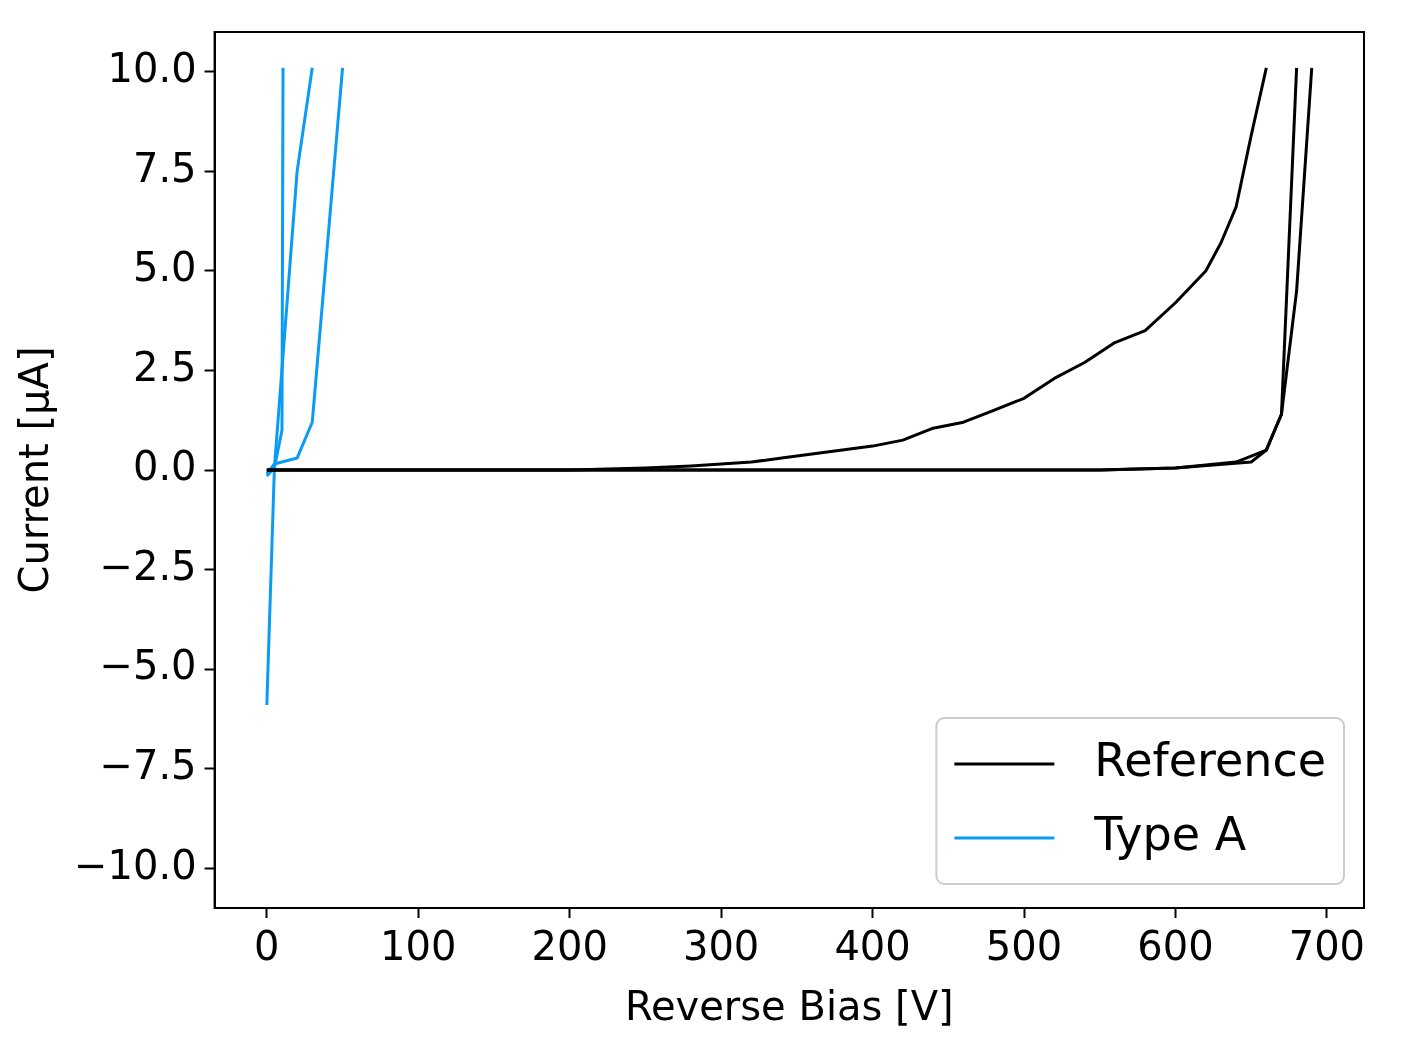 This screenshot has width=1414, height=1043. Describe the element at coordinates (267, 946) in the screenshot. I see `x-tick-label: 0` at that location.